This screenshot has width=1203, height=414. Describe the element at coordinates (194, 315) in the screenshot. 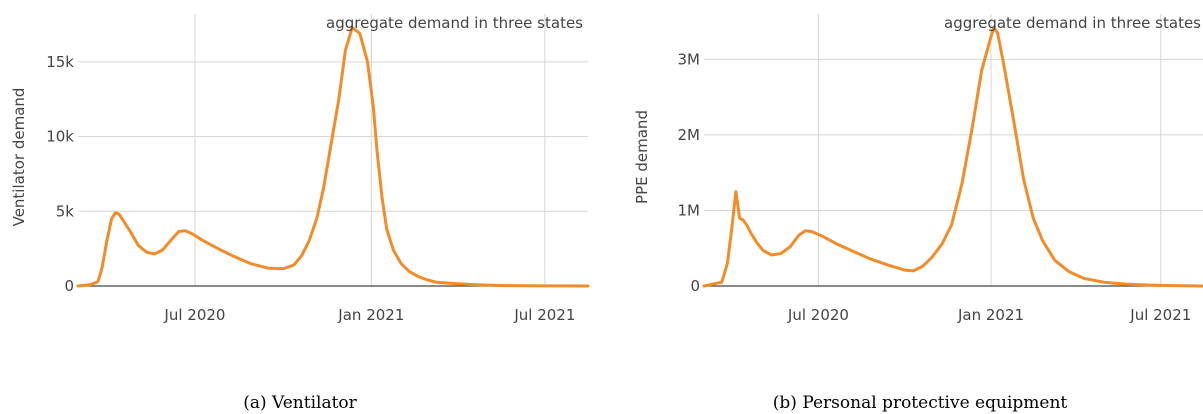

I see `ventilator-x-tick-label: Jul 2020` at that location.